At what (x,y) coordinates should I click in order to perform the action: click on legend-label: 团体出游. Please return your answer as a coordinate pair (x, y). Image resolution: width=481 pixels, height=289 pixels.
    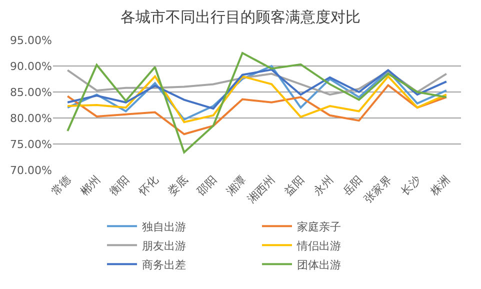
    Looking at the image, I should click on (319, 265).